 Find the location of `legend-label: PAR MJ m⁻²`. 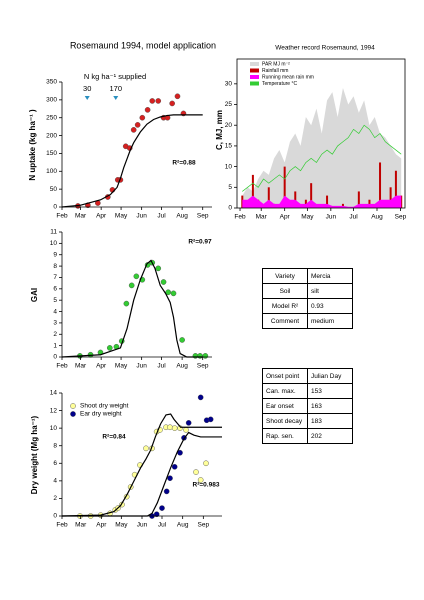

legend-label: PAR MJ m⁻² is located at coordinates (276, 64).